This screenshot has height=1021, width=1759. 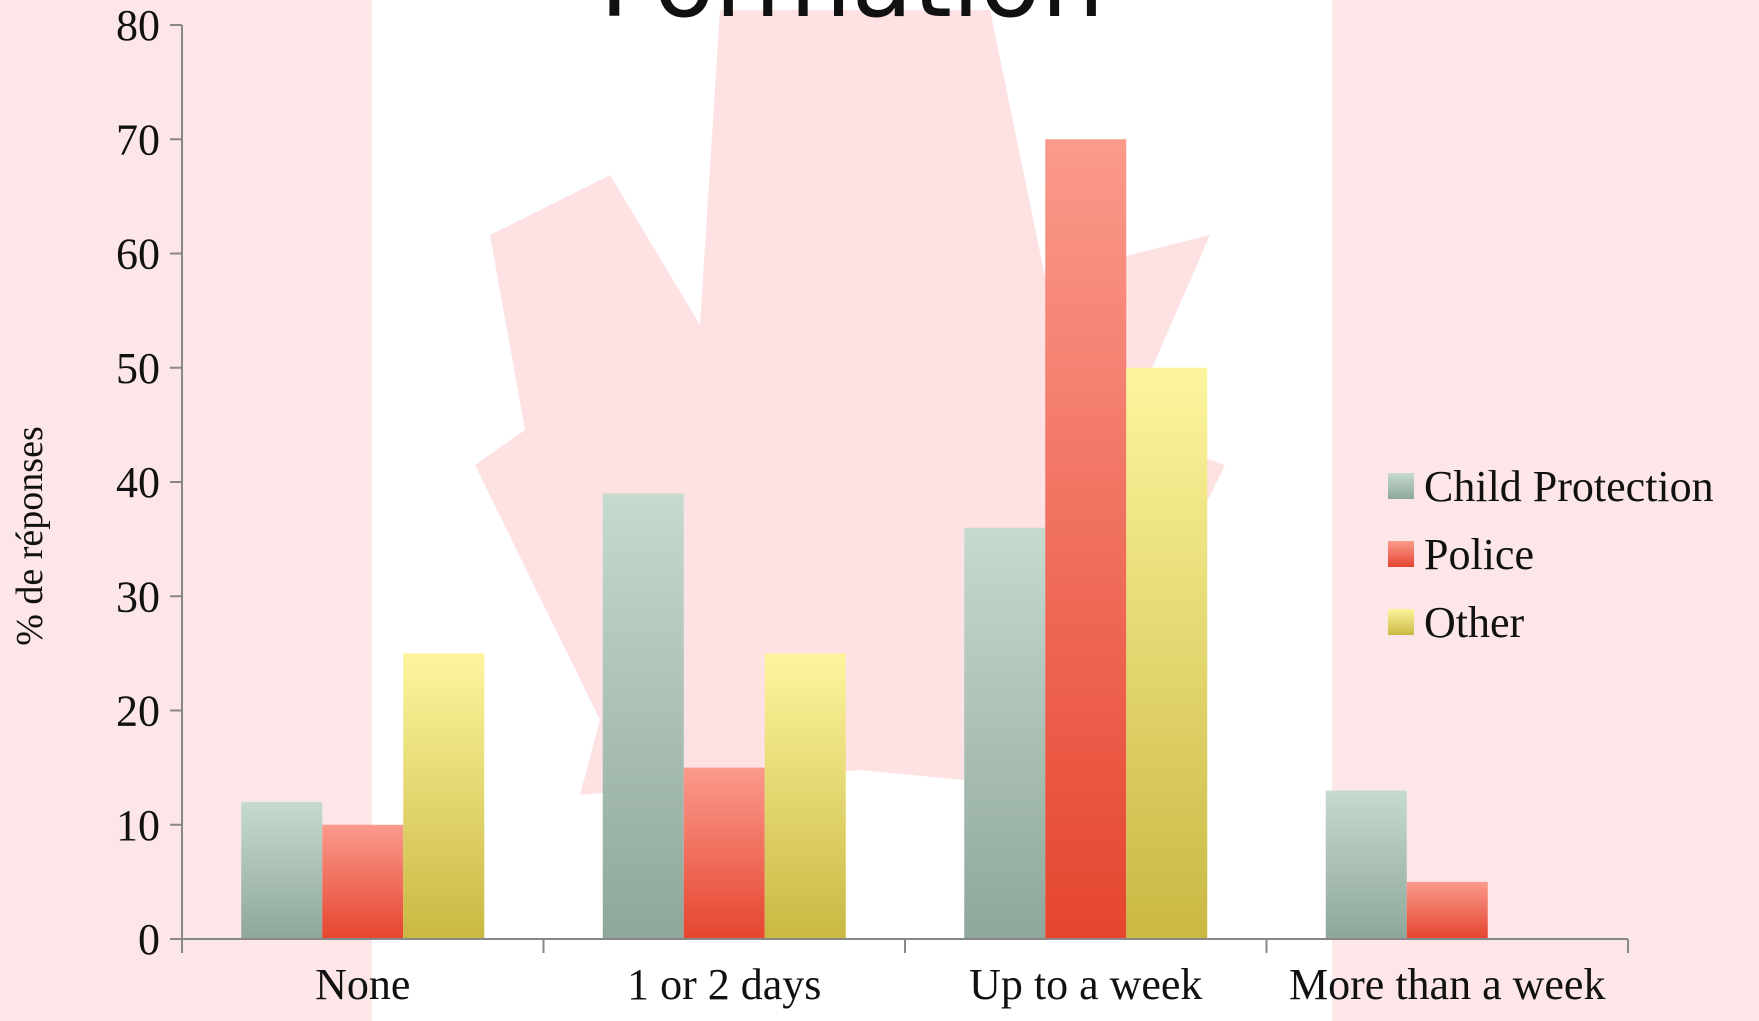 What do you see at coordinates (138, 25) in the screenshot?
I see `y-tick-label-80: 80` at bounding box center [138, 25].